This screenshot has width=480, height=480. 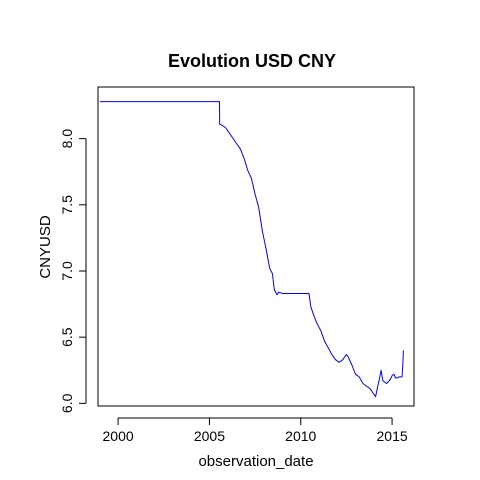 What do you see at coordinates (118, 436) in the screenshot?
I see `x-tick-label: 2000` at bounding box center [118, 436].